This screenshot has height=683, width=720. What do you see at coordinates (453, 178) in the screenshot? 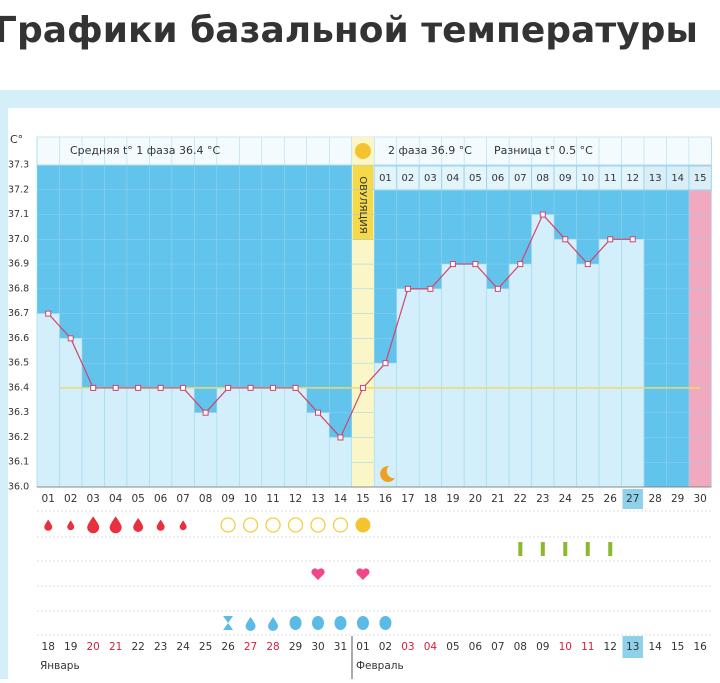
I see `phase2-day: 04` at bounding box center [453, 178].